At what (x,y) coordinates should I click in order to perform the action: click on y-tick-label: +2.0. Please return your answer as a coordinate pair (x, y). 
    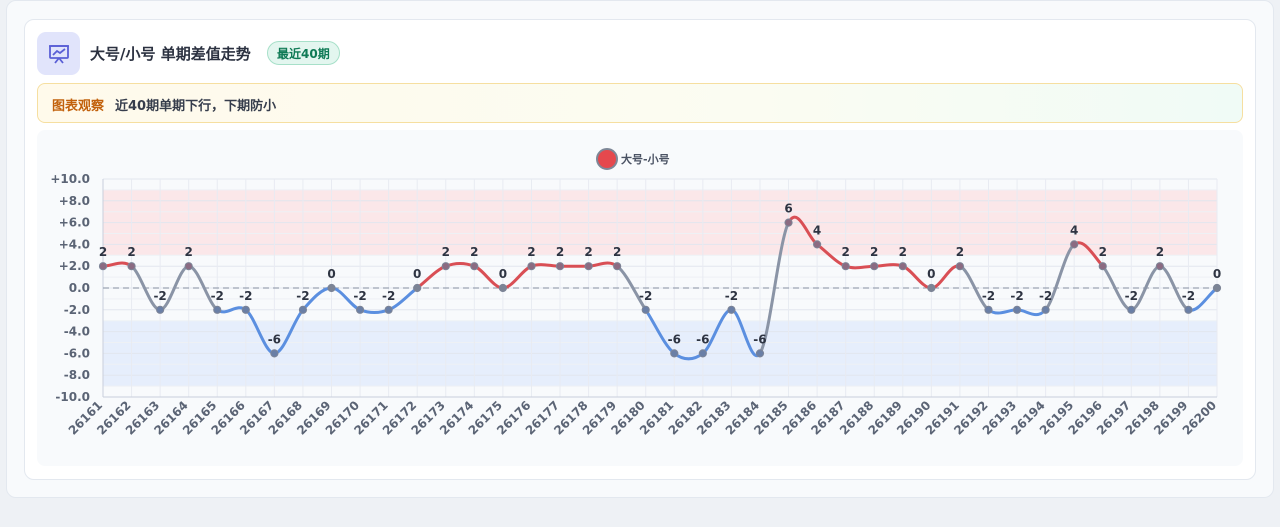
    Looking at the image, I should click on (74, 266).